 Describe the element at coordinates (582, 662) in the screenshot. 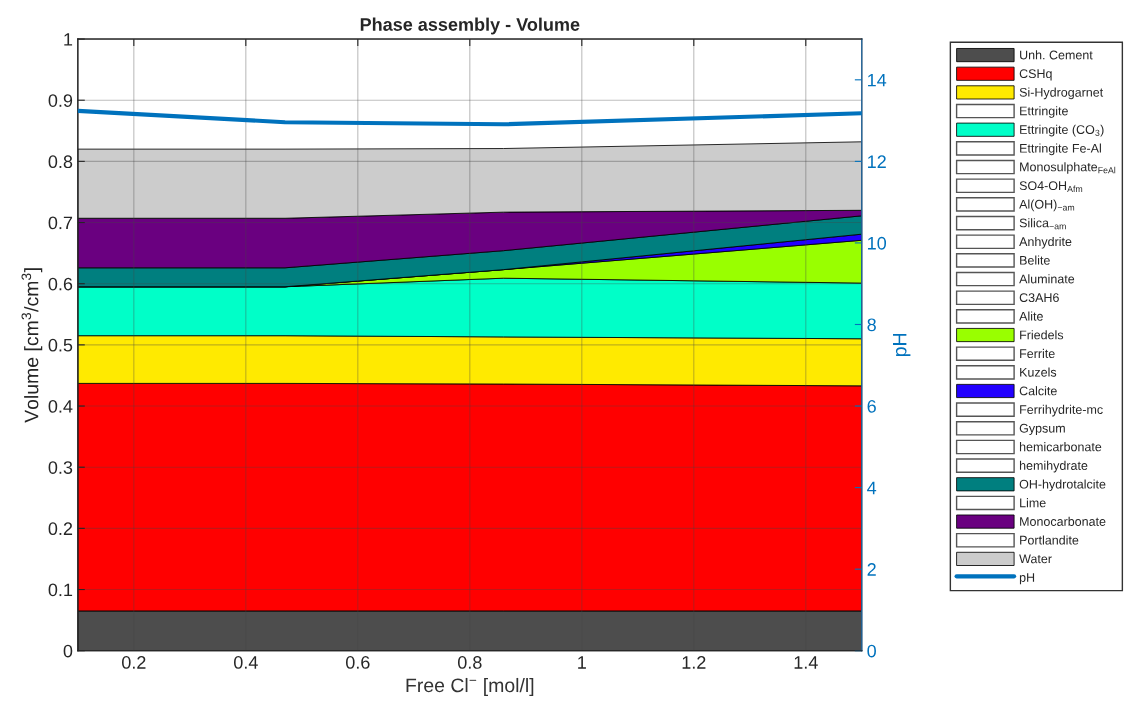

I see `x-tick-label: 1` at that location.